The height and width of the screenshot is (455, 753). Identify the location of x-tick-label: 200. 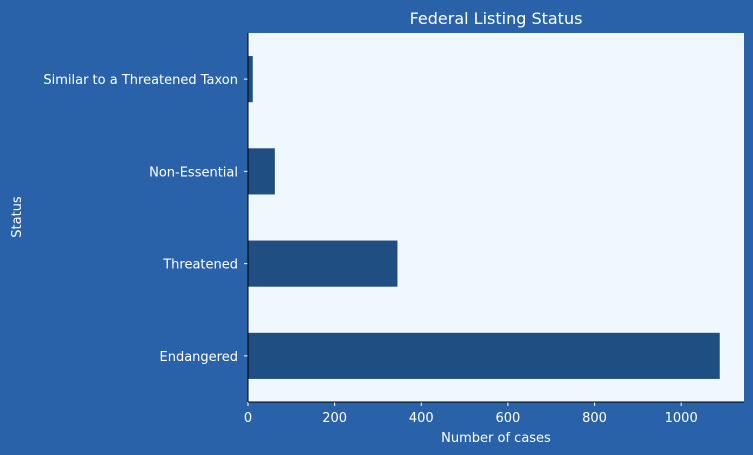
(334, 418).